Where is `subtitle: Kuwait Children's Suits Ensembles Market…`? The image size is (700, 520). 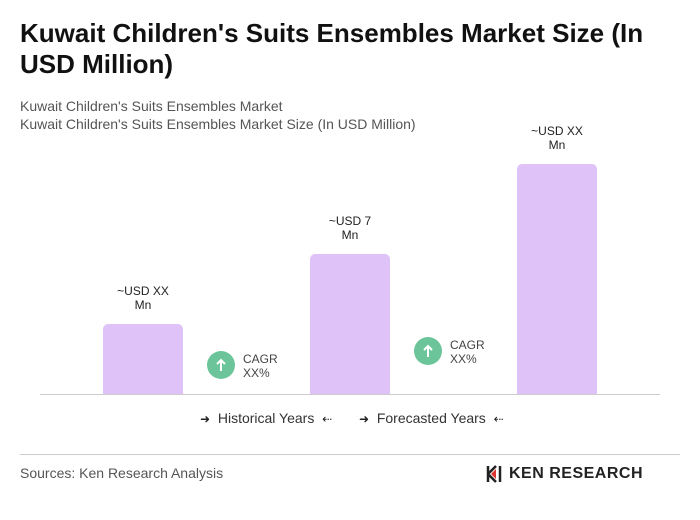 subtitle: Kuwait Children's Suits Ensembles Market… is located at coordinates (218, 124).